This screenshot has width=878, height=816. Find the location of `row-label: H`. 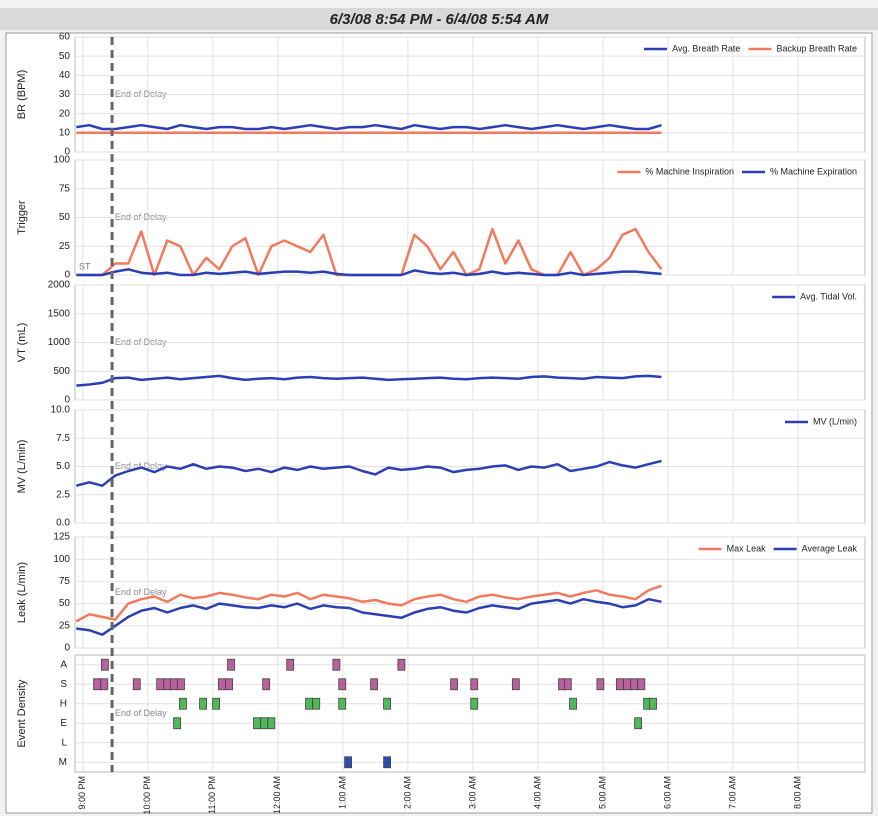

row-label: H is located at coordinates (63, 703).